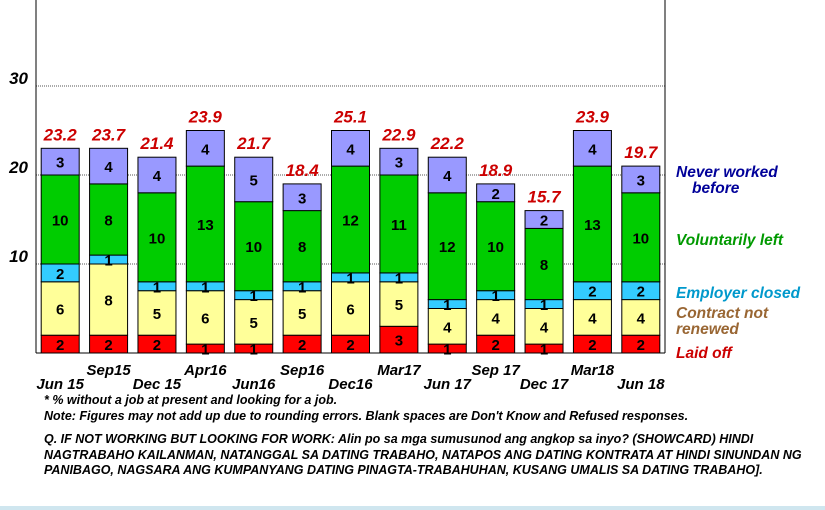 The width and height of the screenshot is (825, 510). Describe the element at coordinates (544, 384) in the screenshot. I see `x-category-label: Dec 17` at that location.